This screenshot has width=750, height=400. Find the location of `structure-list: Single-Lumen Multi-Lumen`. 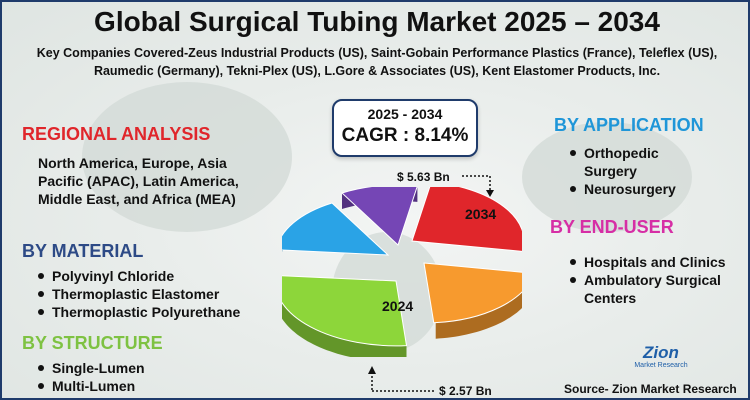

structure-list: Single-Lumen Multi-Lumen is located at coordinates (90, 377).